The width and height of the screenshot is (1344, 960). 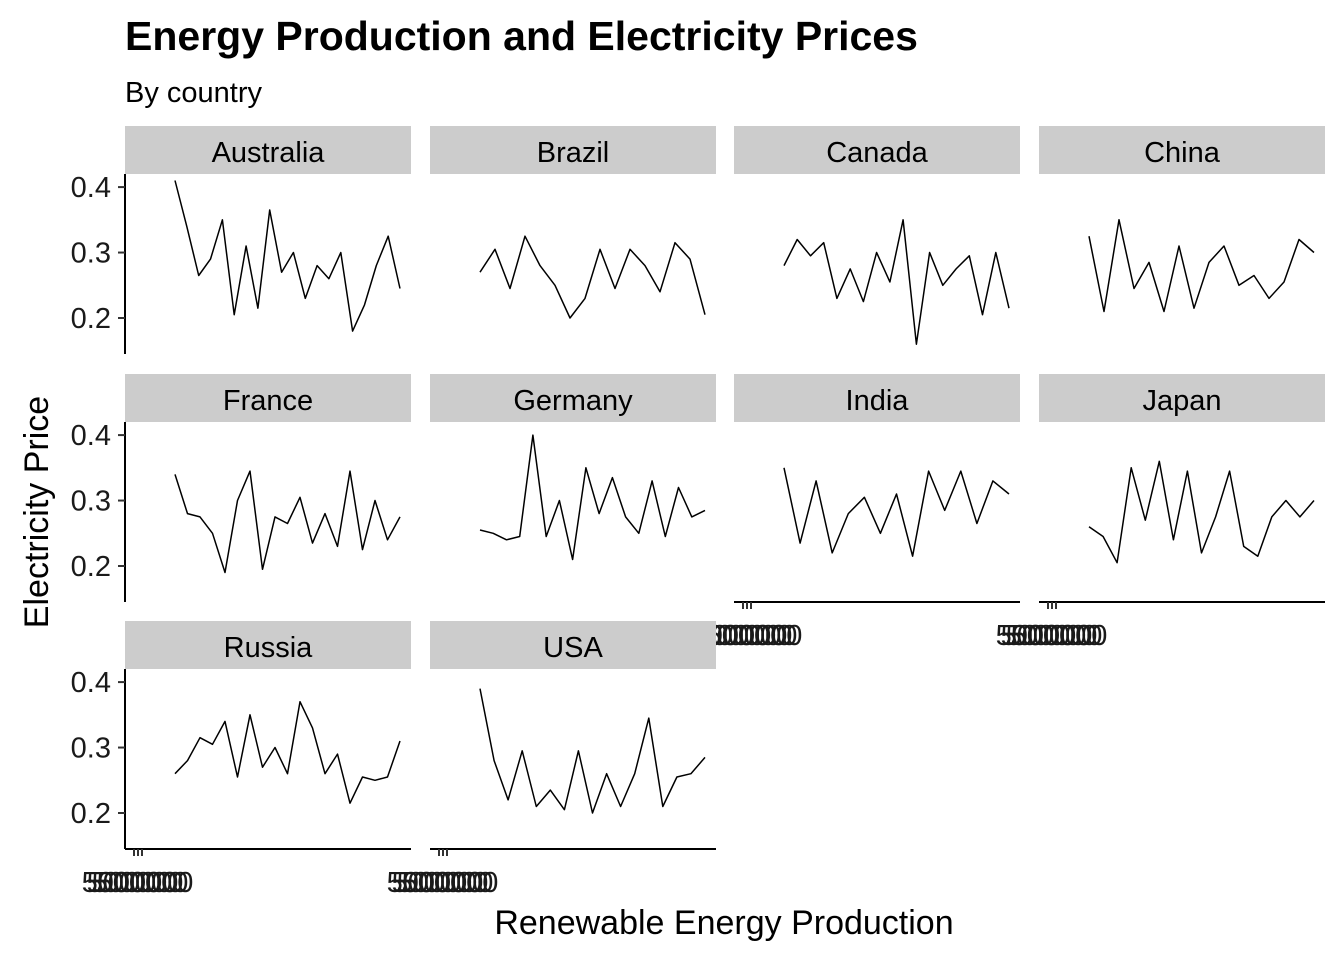 I want to click on series-line-germany, so click(x=592, y=497).